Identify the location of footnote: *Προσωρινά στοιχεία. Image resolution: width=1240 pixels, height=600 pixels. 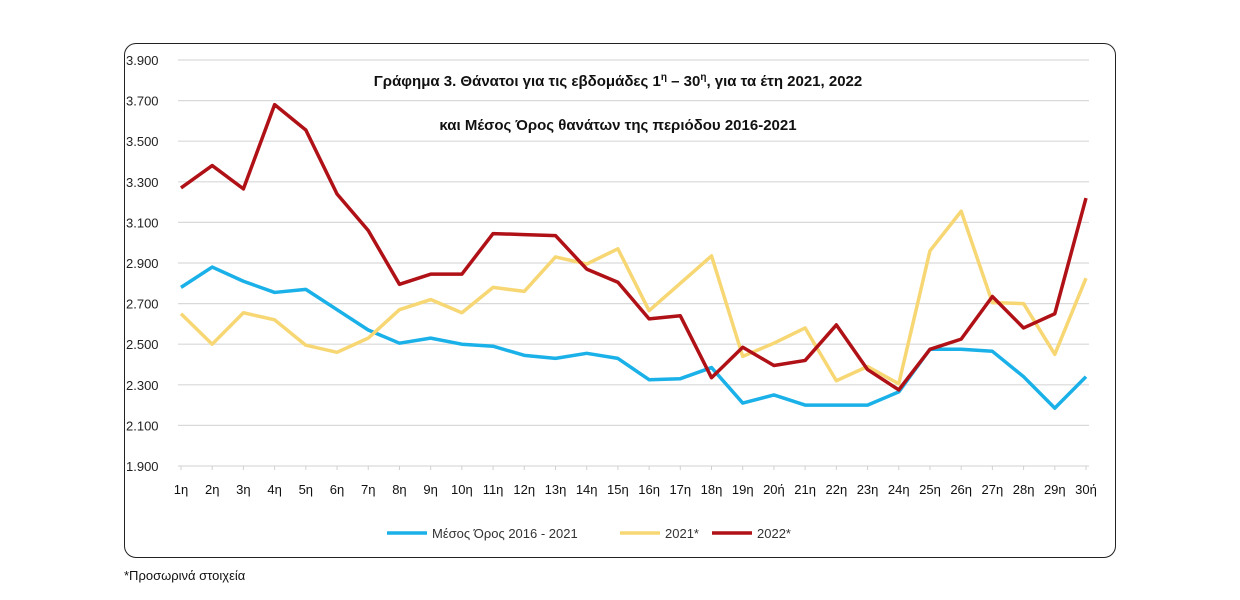
(185, 575).